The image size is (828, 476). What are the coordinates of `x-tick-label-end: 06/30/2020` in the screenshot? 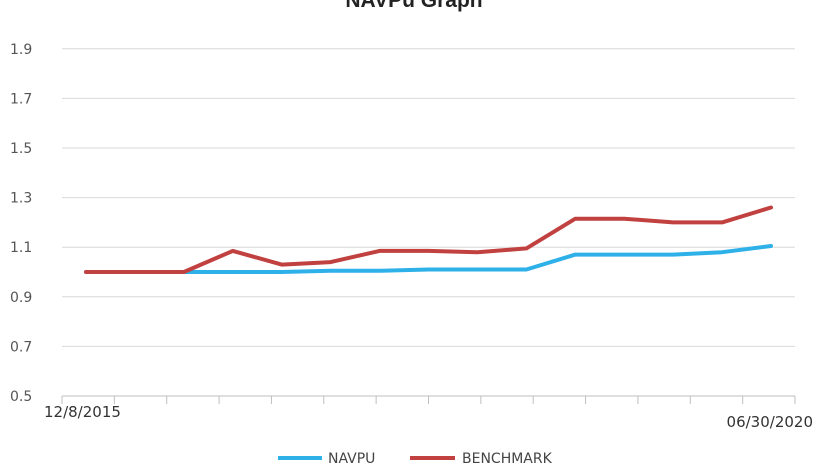 It's located at (770, 422).